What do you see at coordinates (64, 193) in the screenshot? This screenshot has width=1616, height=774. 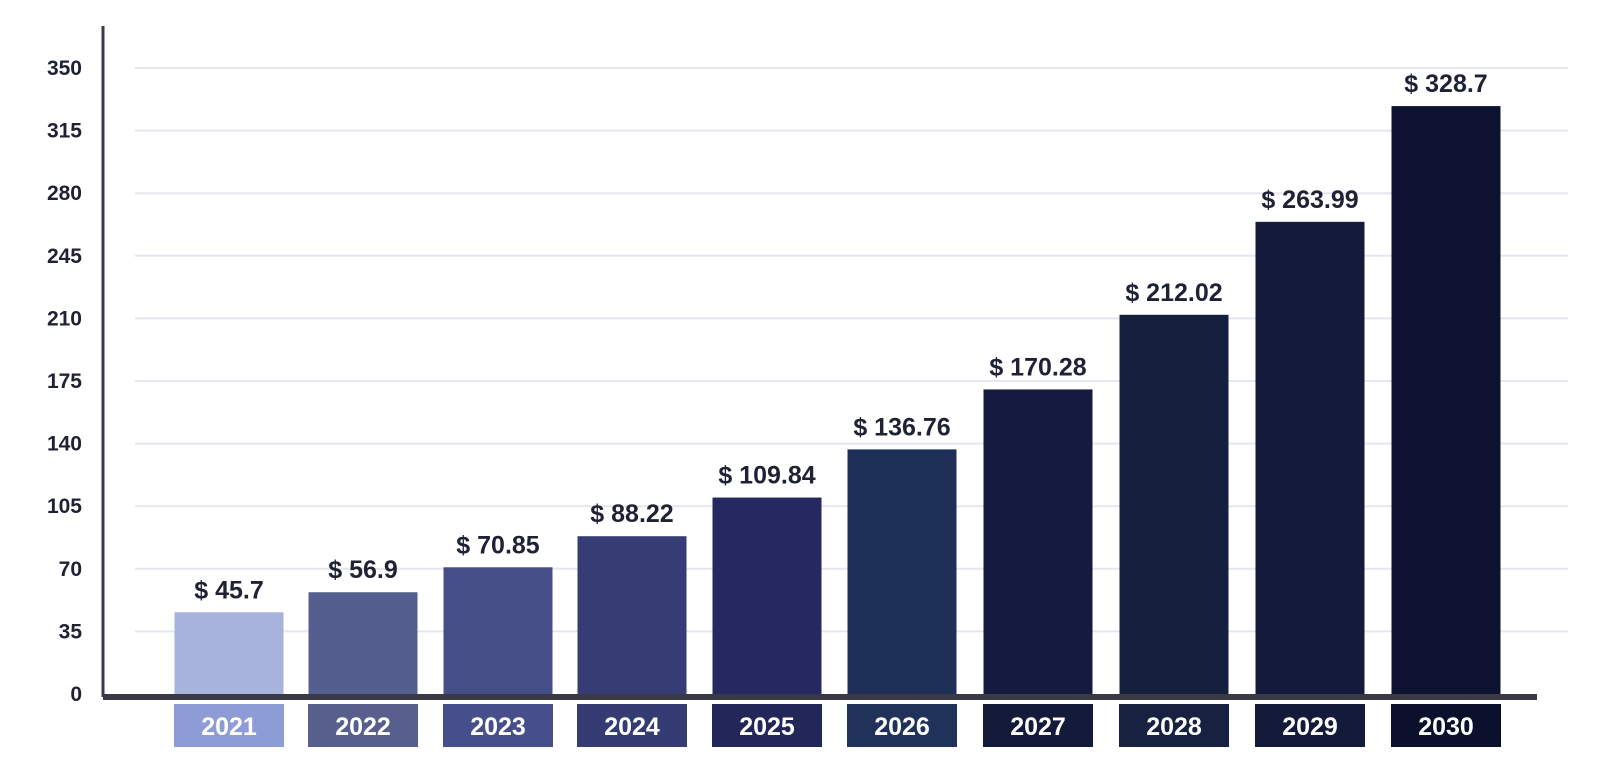 I see `y-tick-label: 280` at bounding box center [64, 193].